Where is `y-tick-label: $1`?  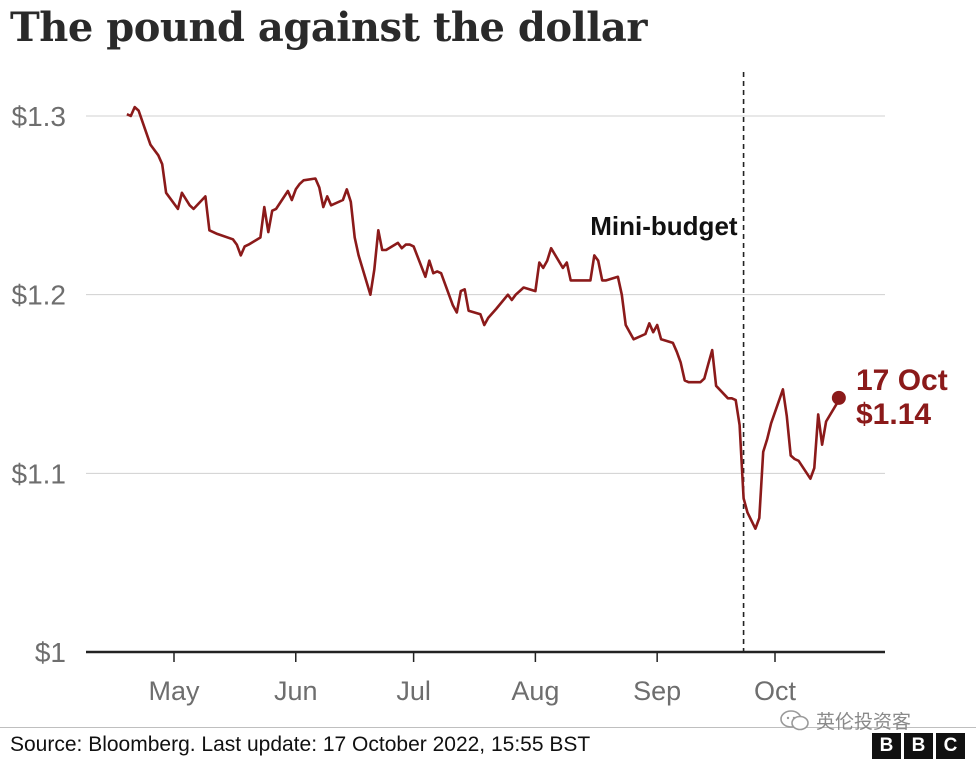
y-tick-label: $1 is located at coordinates (50, 652).